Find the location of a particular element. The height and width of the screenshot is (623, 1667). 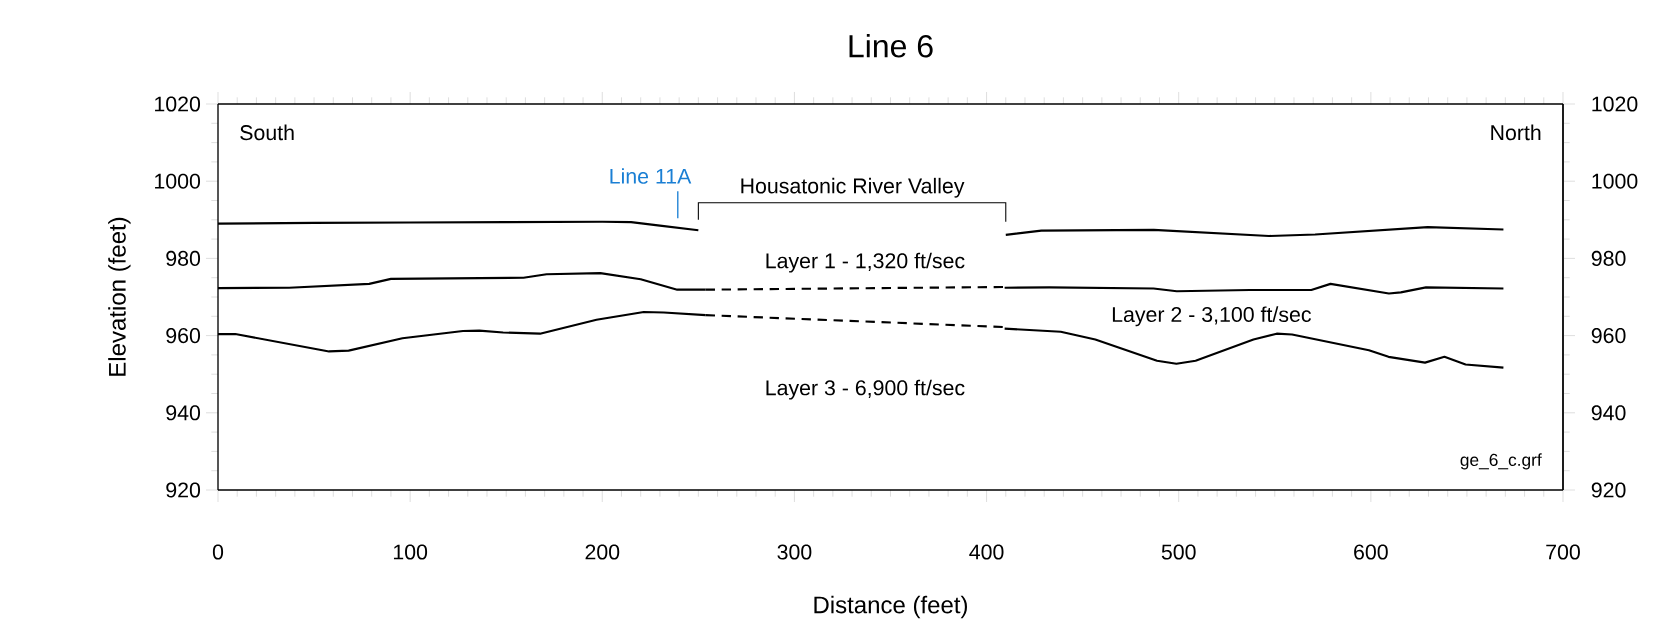

y-tick-label: 1000 is located at coordinates (178, 181).